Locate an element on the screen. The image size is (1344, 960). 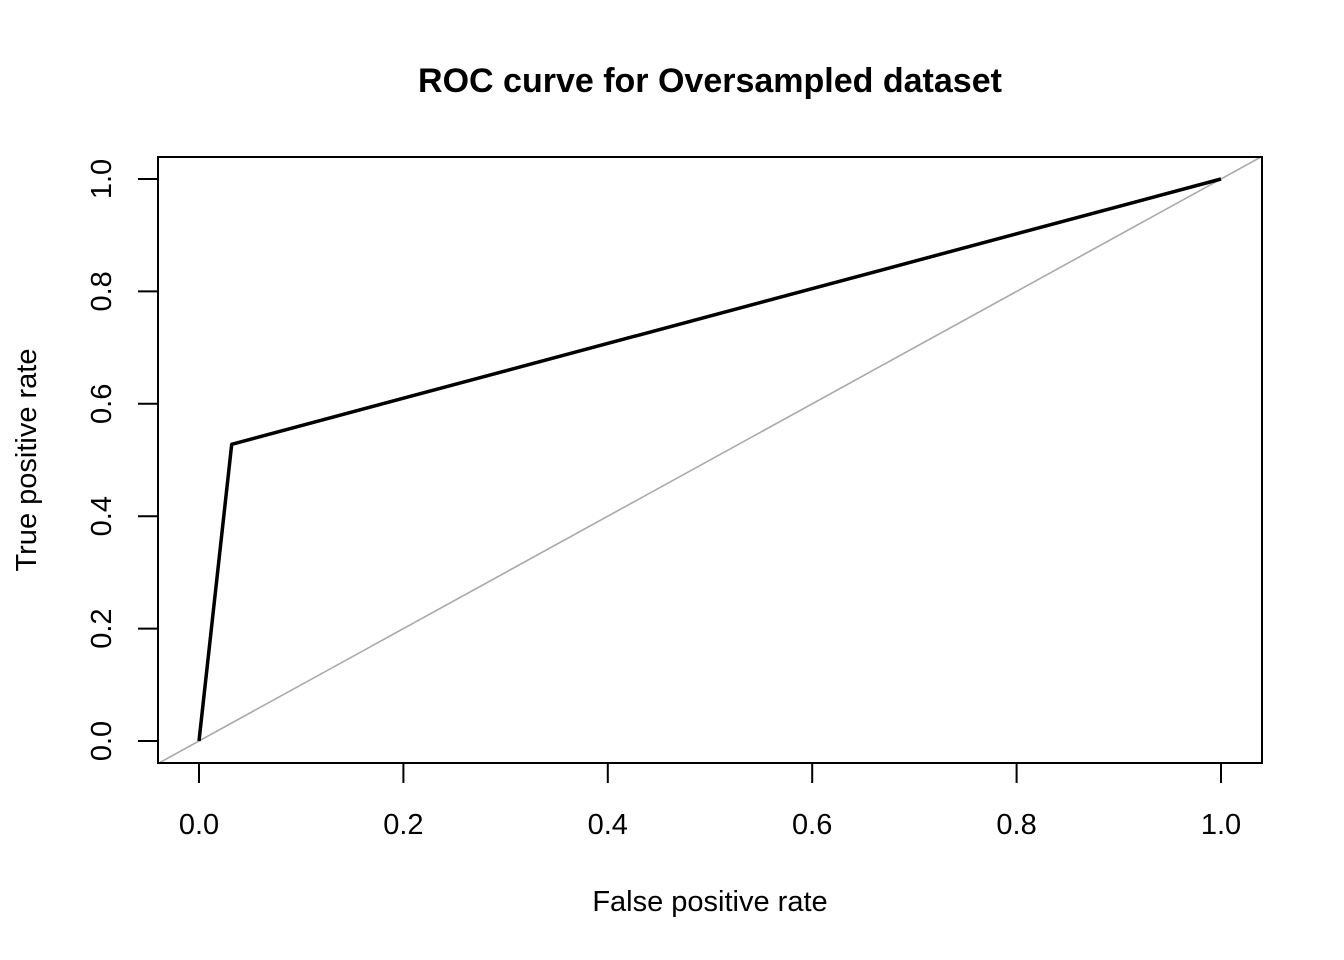
chart-title: ROC curve for Oversampled dataset is located at coordinates (710, 81).